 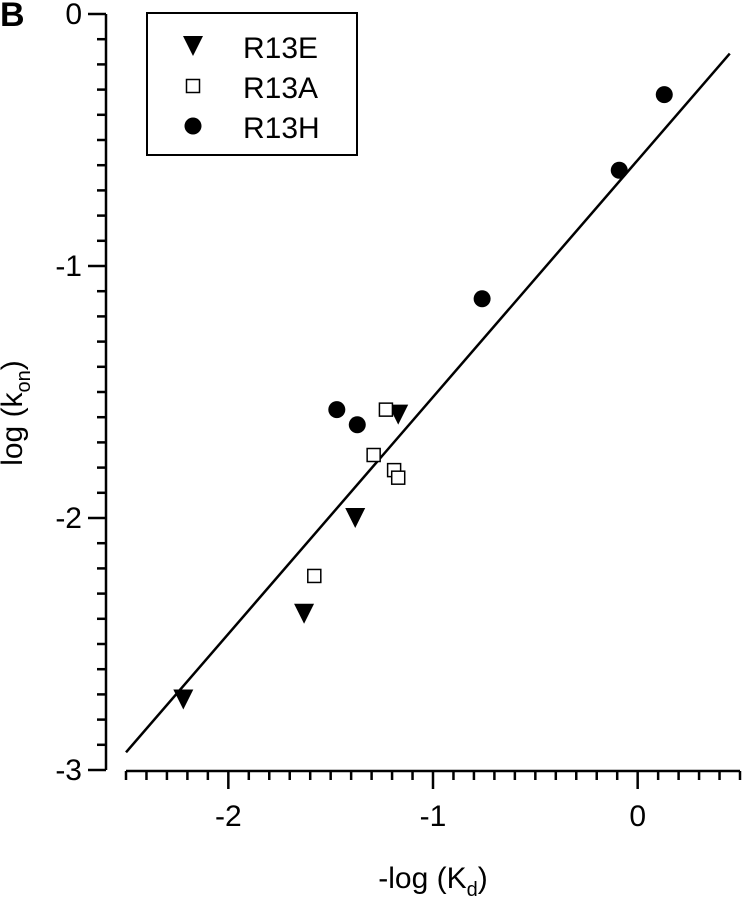 What do you see at coordinates (68, 266) in the screenshot?
I see `y-tick-label: -1` at bounding box center [68, 266].